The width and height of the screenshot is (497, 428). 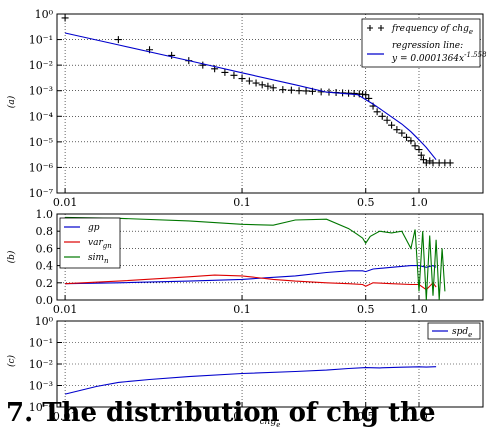 I want to click on data-layer, so click(x=250, y=380).